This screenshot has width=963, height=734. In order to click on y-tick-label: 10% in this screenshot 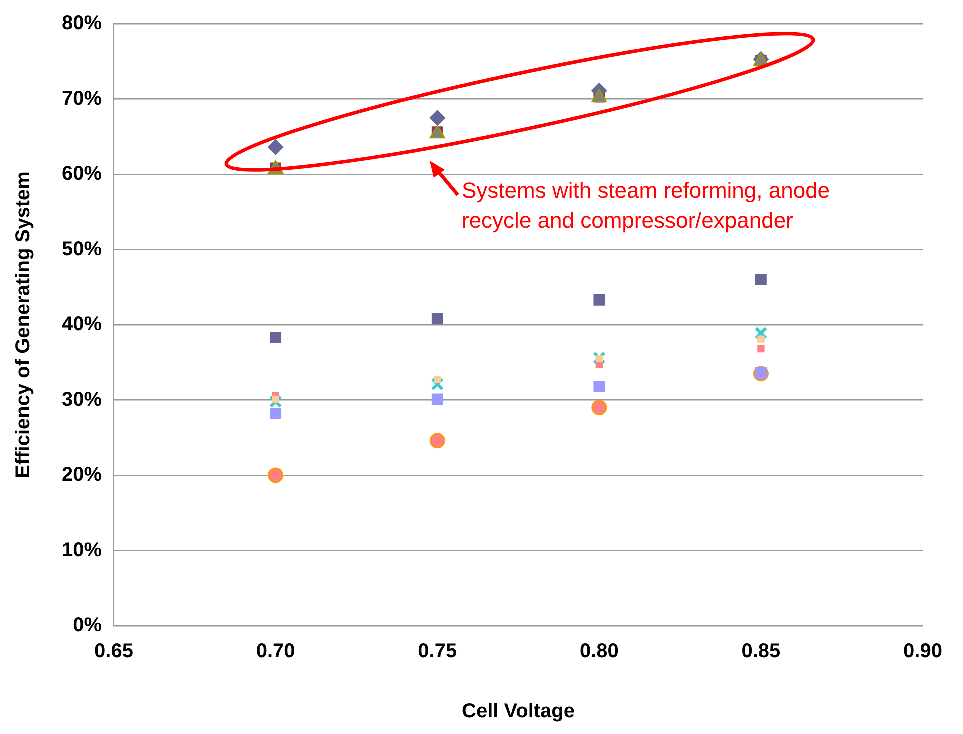, I will do `click(82, 550)`.